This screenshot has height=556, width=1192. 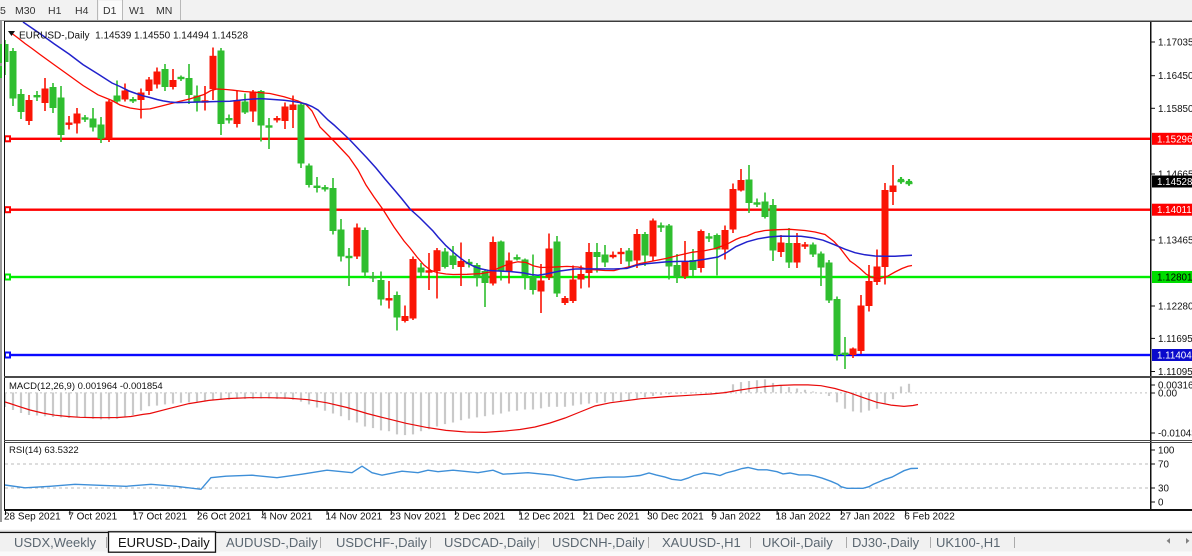 What do you see at coordinates (736, 517) in the screenshot?
I see `svg-text: 9 Jan 2022` at bounding box center [736, 517].